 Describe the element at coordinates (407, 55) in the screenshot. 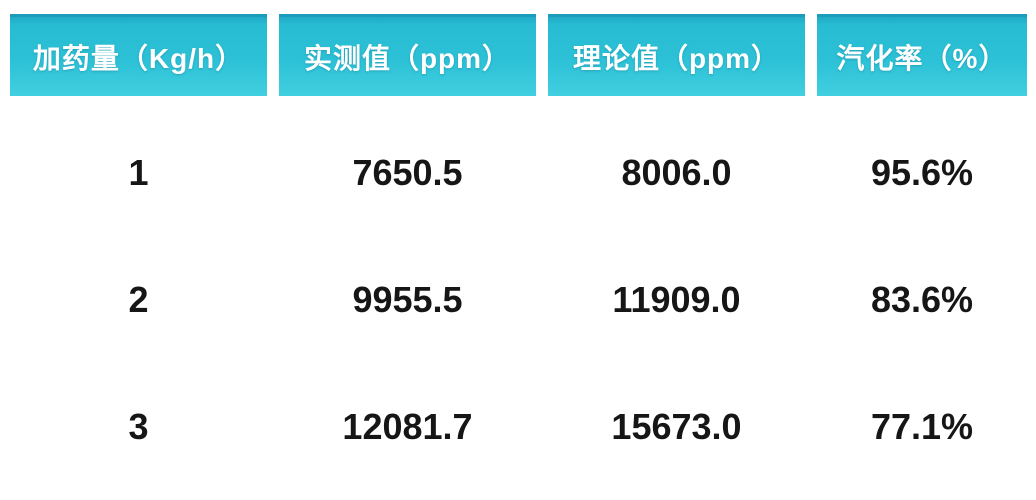

I see `column-header-measured-value: 实测值（ppm）` at that location.